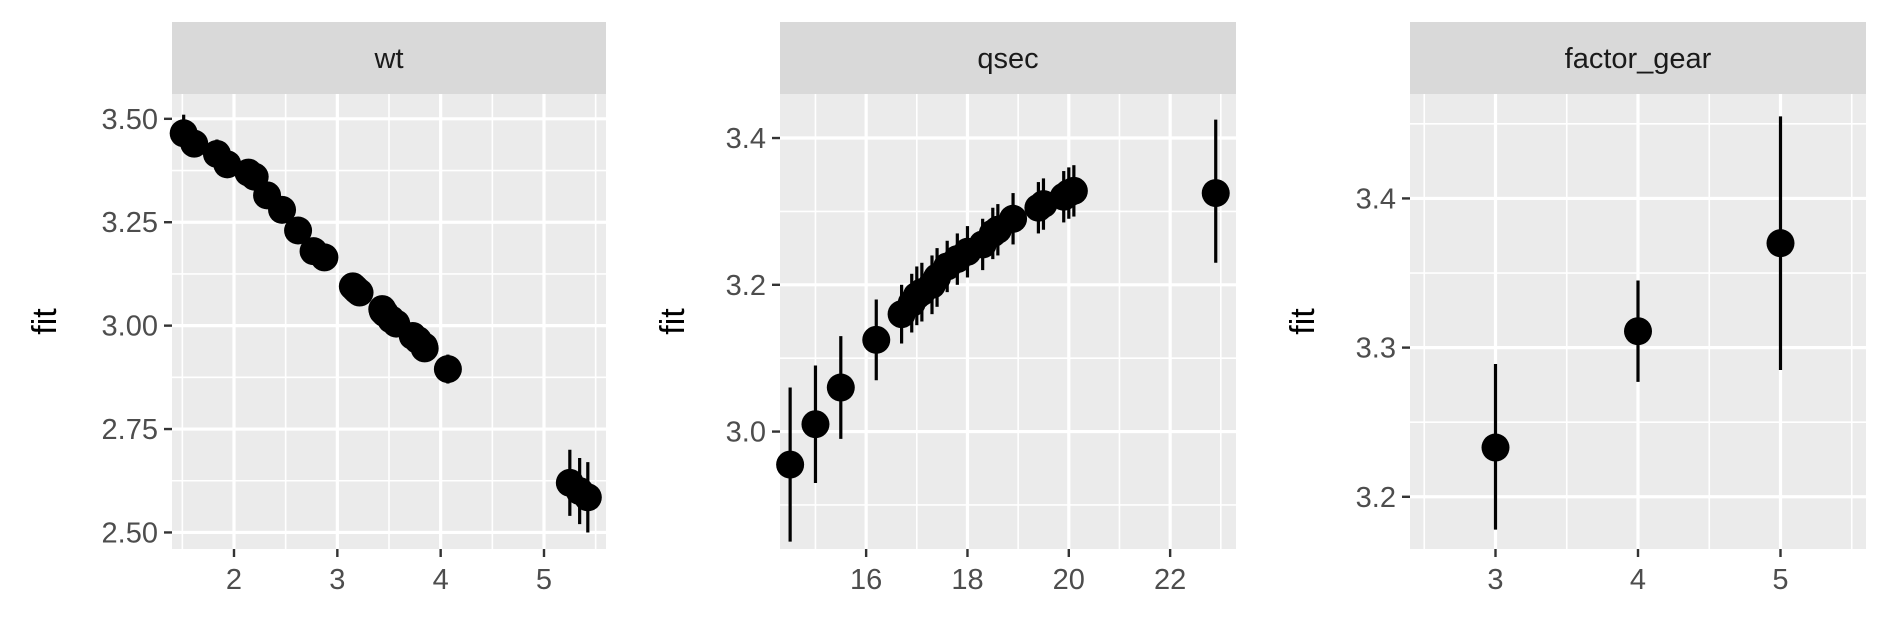 The image size is (1889, 629). Describe the element at coordinates (234, 580) in the screenshot. I see `x-tick-label: 2` at that location.